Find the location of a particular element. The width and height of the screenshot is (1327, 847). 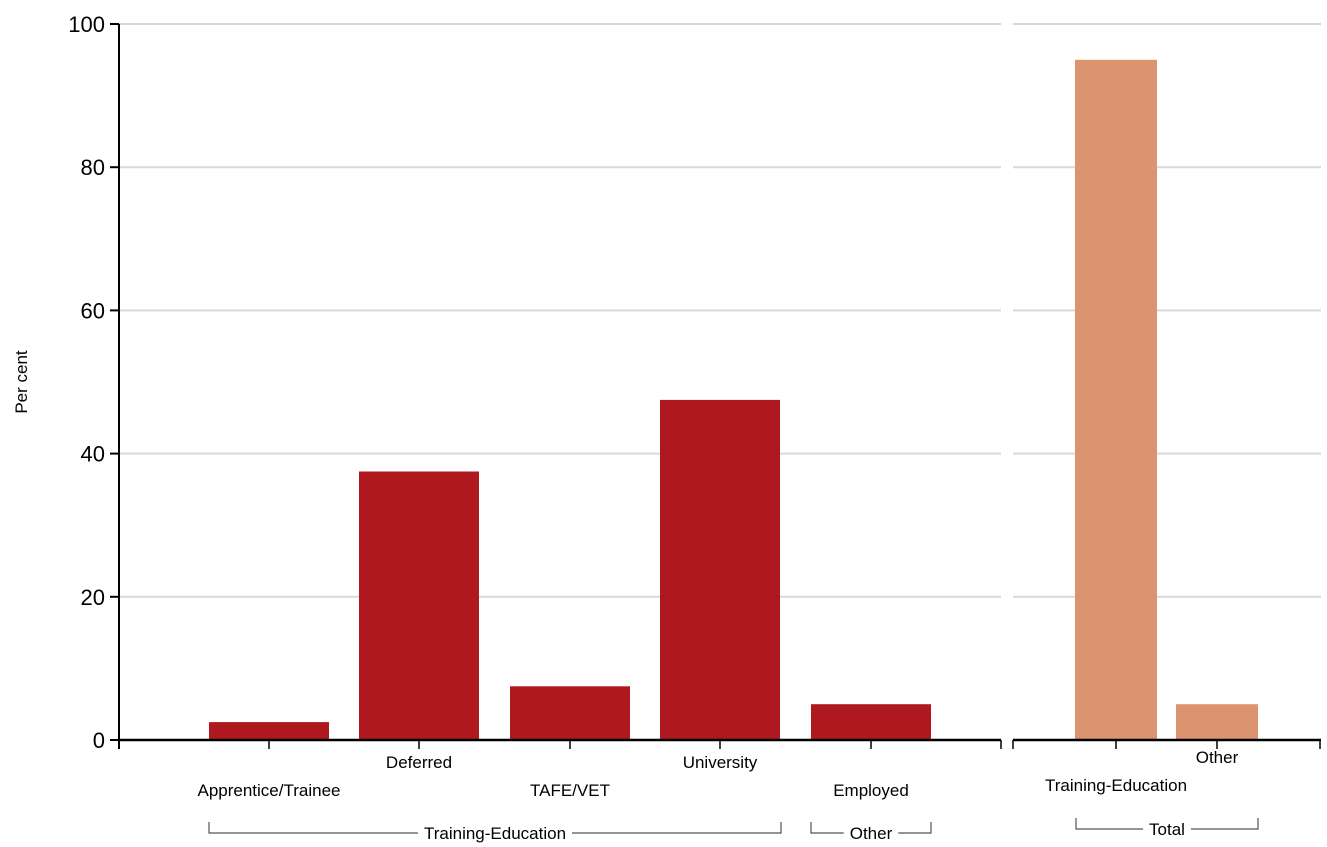

bar-right-training-education is located at coordinates (1116, 400).